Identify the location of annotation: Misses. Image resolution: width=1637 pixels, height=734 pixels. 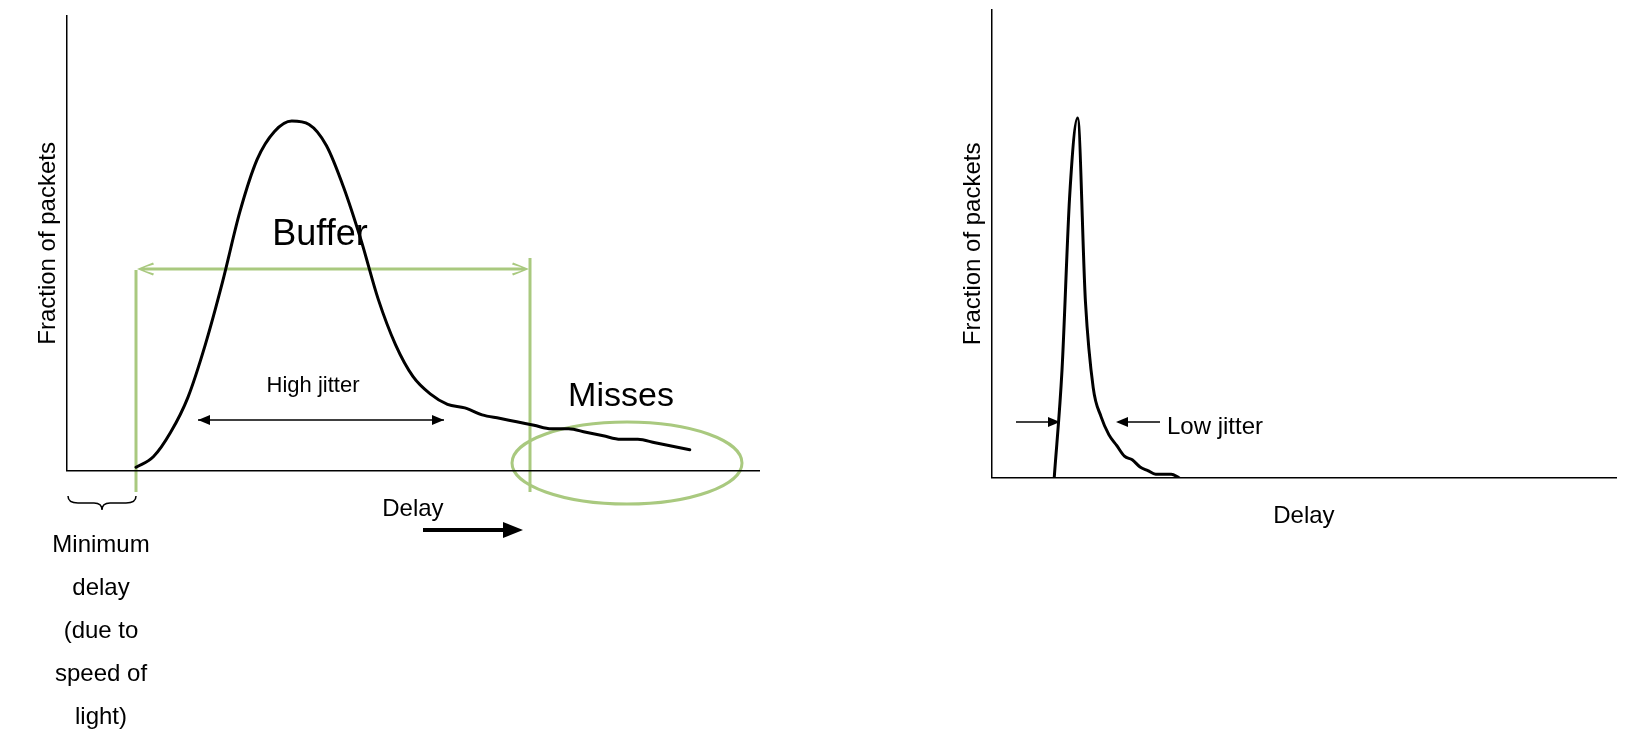
(621, 394).